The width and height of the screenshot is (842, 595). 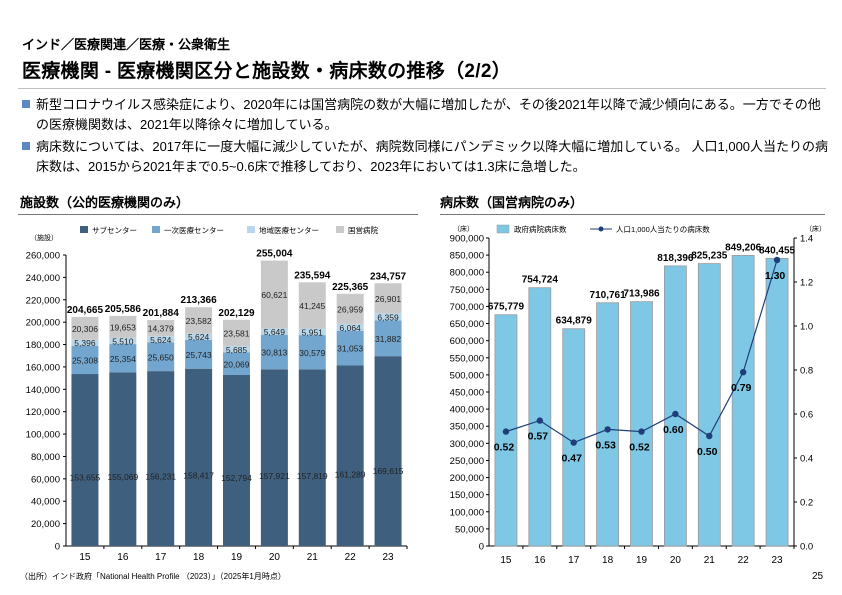 I want to click on line-point-label: 0.57, so click(x=538, y=437).